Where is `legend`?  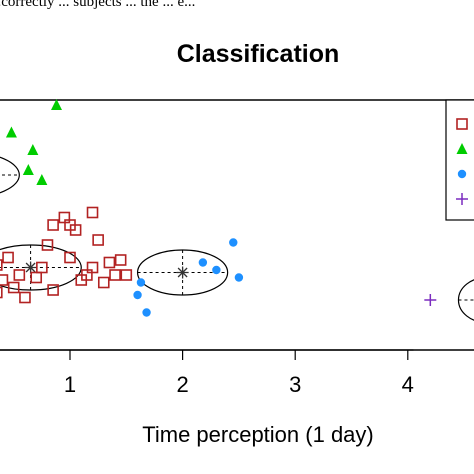
legend is located at coordinates (459, 160).